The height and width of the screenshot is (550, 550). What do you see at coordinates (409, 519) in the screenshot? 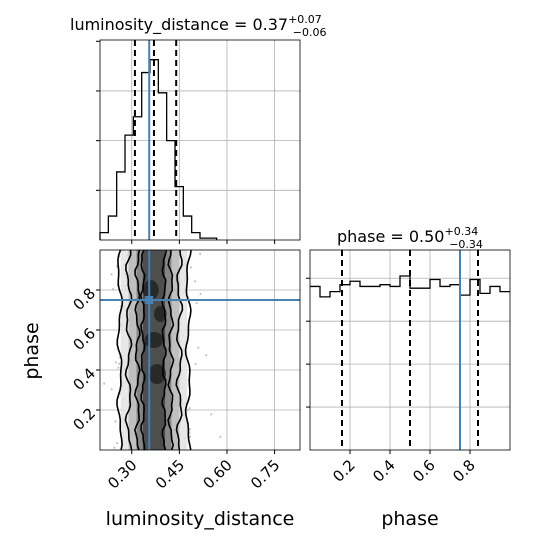
I see `hist3-x-axis-label: phase` at bounding box center [409, 519].